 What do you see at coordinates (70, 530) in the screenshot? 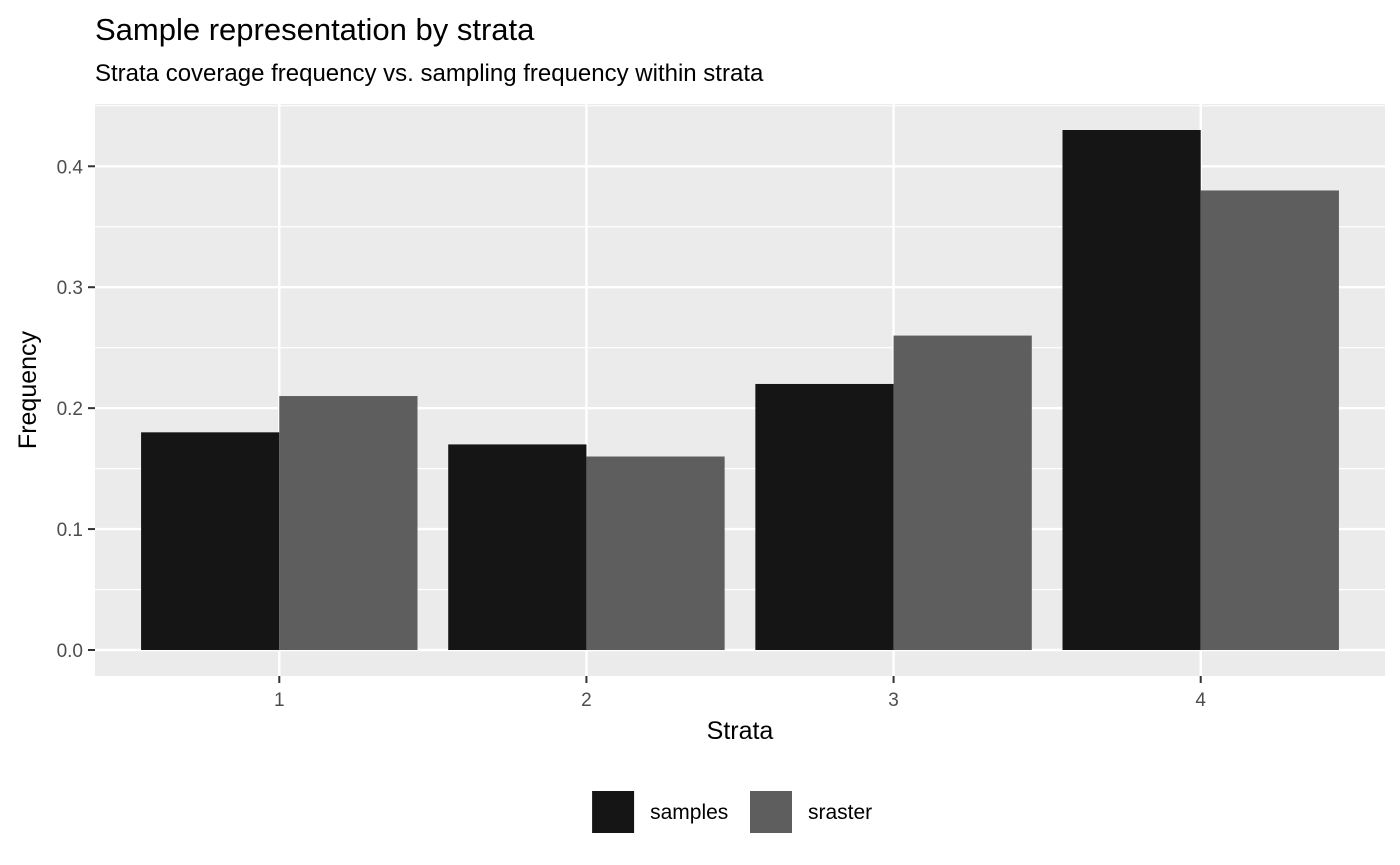
I see `y-tick-label: 0.1` at bounding box center [70, 530].